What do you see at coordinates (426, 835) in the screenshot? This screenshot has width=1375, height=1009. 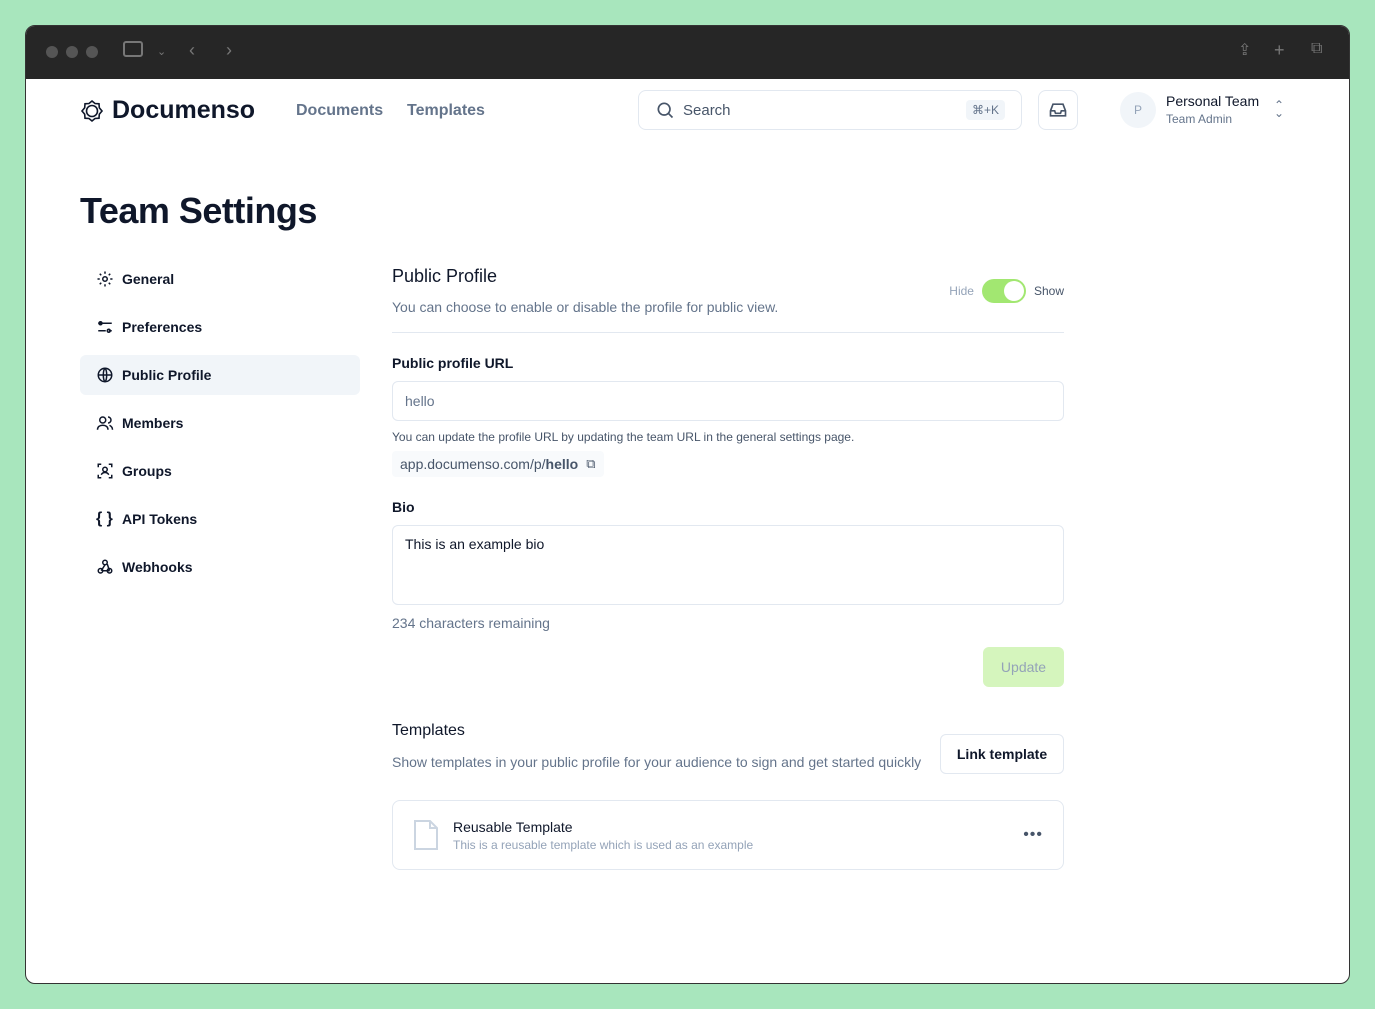 I see `file-icon` at bounding box center [426, 835].